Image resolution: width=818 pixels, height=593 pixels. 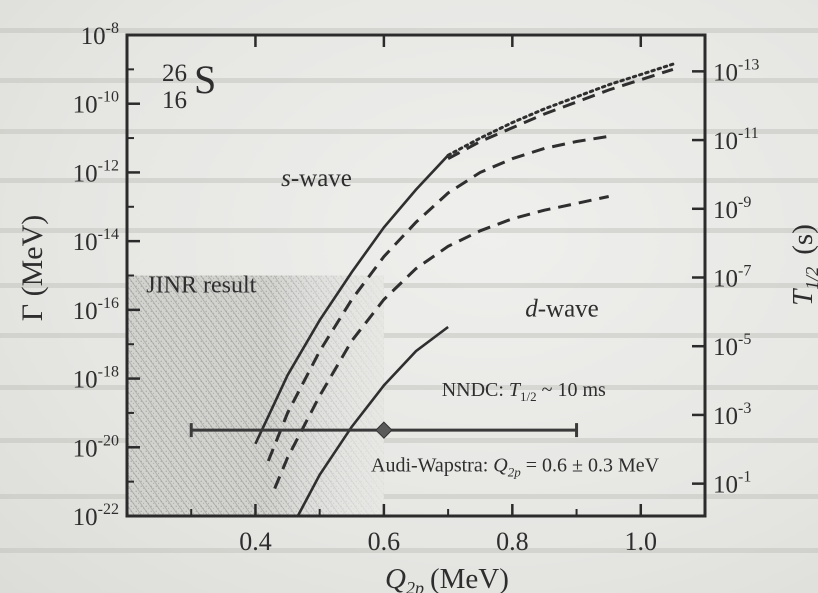 I want to click on y-tick-label: 10⁻¹⁸, so click(x=96, y=379).